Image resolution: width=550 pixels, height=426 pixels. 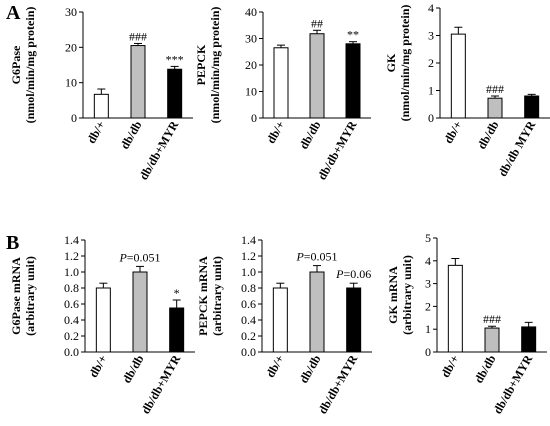 I want to click on y-axis-label: G6Pase, so click(x=16, y=64).